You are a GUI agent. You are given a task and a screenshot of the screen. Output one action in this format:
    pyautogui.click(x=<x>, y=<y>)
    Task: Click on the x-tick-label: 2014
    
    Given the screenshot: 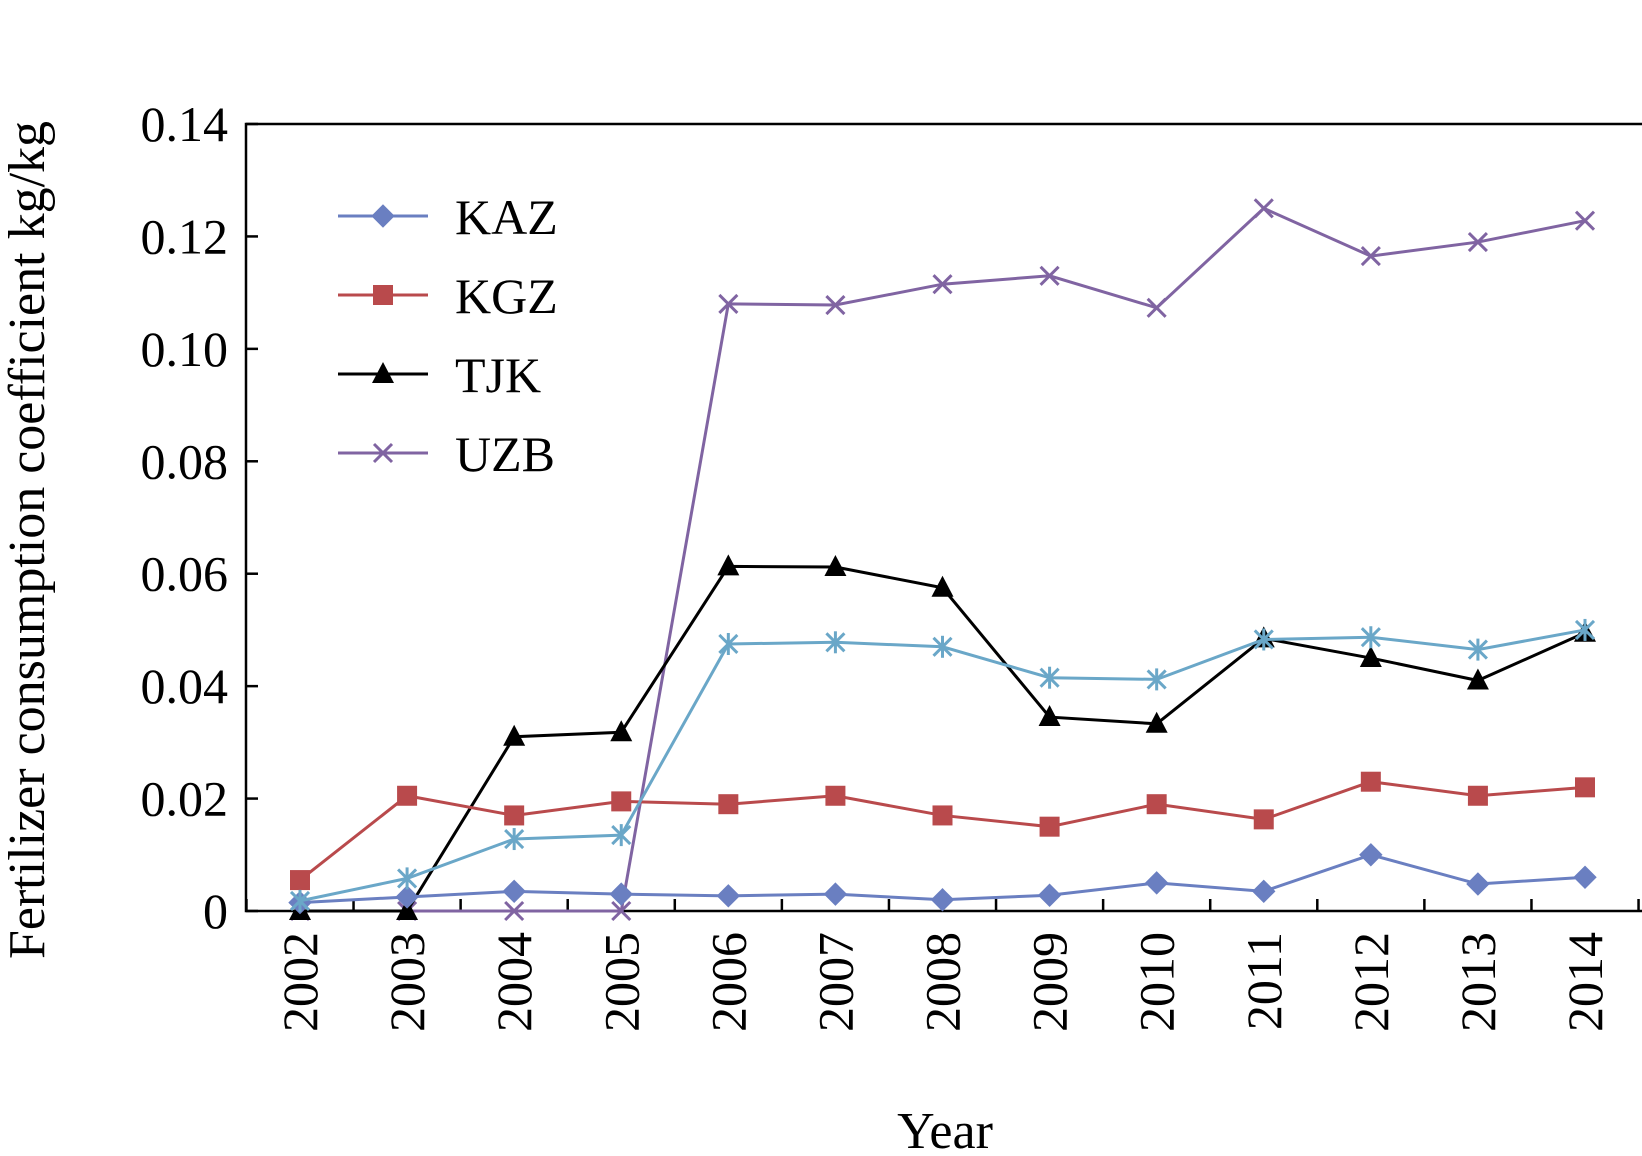 What is the action you would take?
    pyautogui.click(x=1585, y=982)
    